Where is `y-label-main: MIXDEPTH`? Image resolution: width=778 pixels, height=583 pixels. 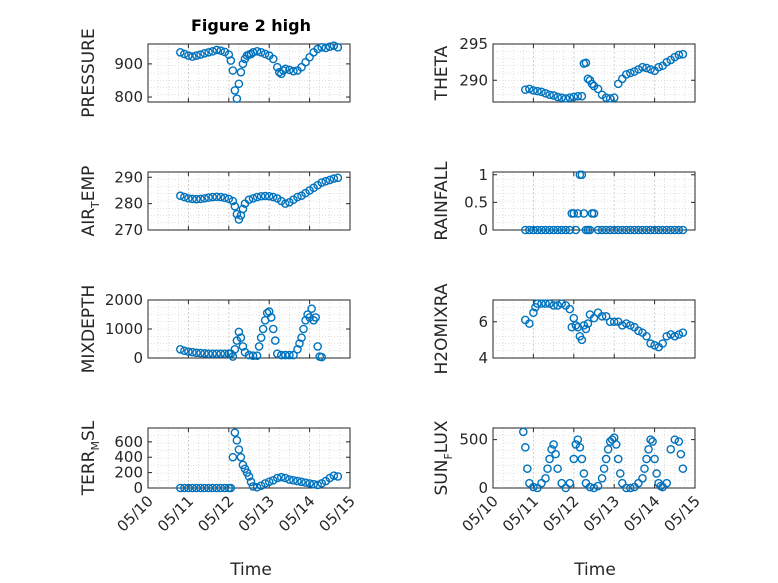 y-label-main: MIXDEPTH is located at coordinates (89, 329).